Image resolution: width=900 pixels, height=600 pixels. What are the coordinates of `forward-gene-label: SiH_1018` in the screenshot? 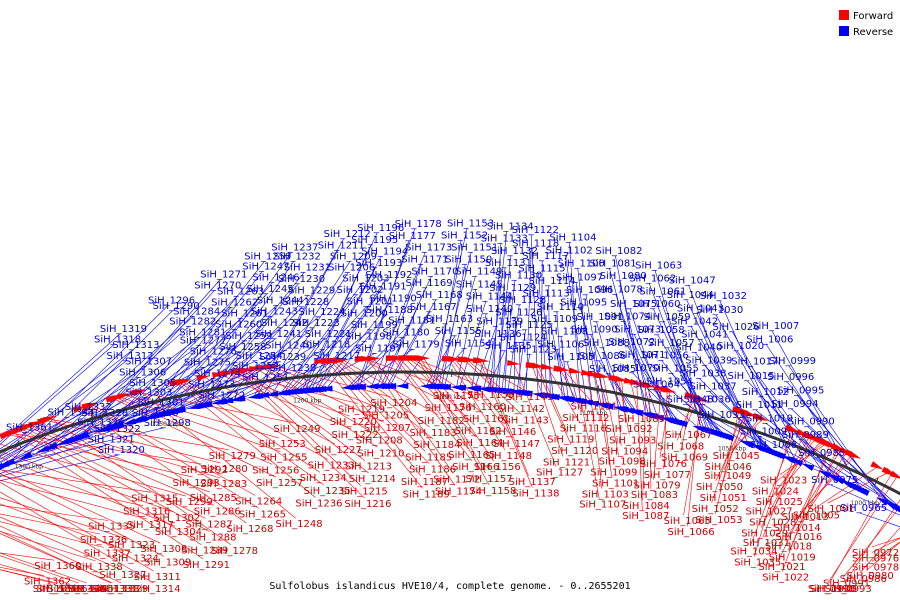 It's located at (788, 547).